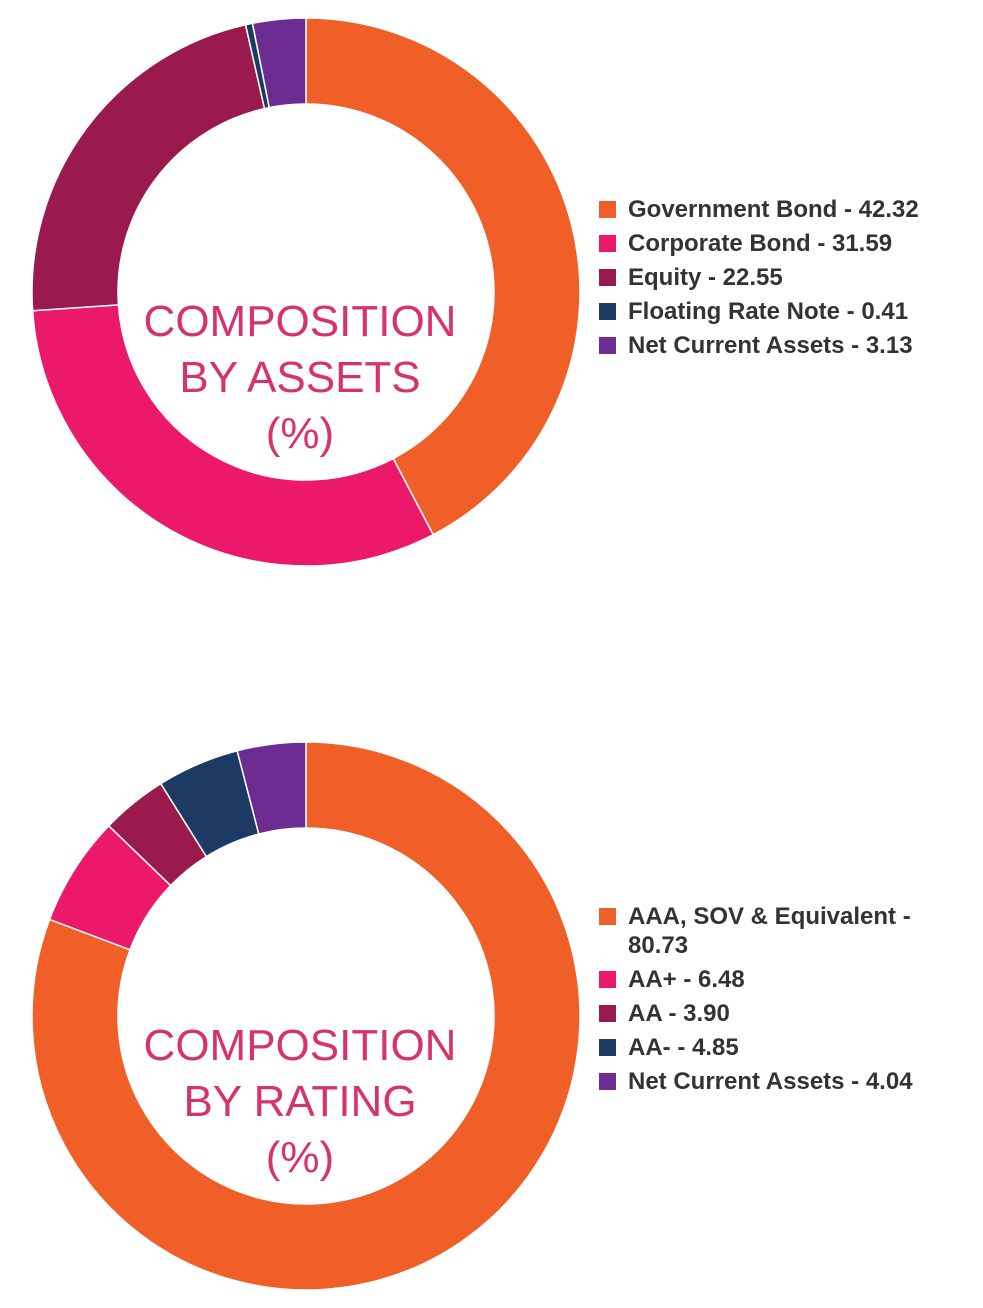 The height and width of the screenshot is (1308, 983). I want to click on legend-label: AA - 3.90, so click(679, 1013).